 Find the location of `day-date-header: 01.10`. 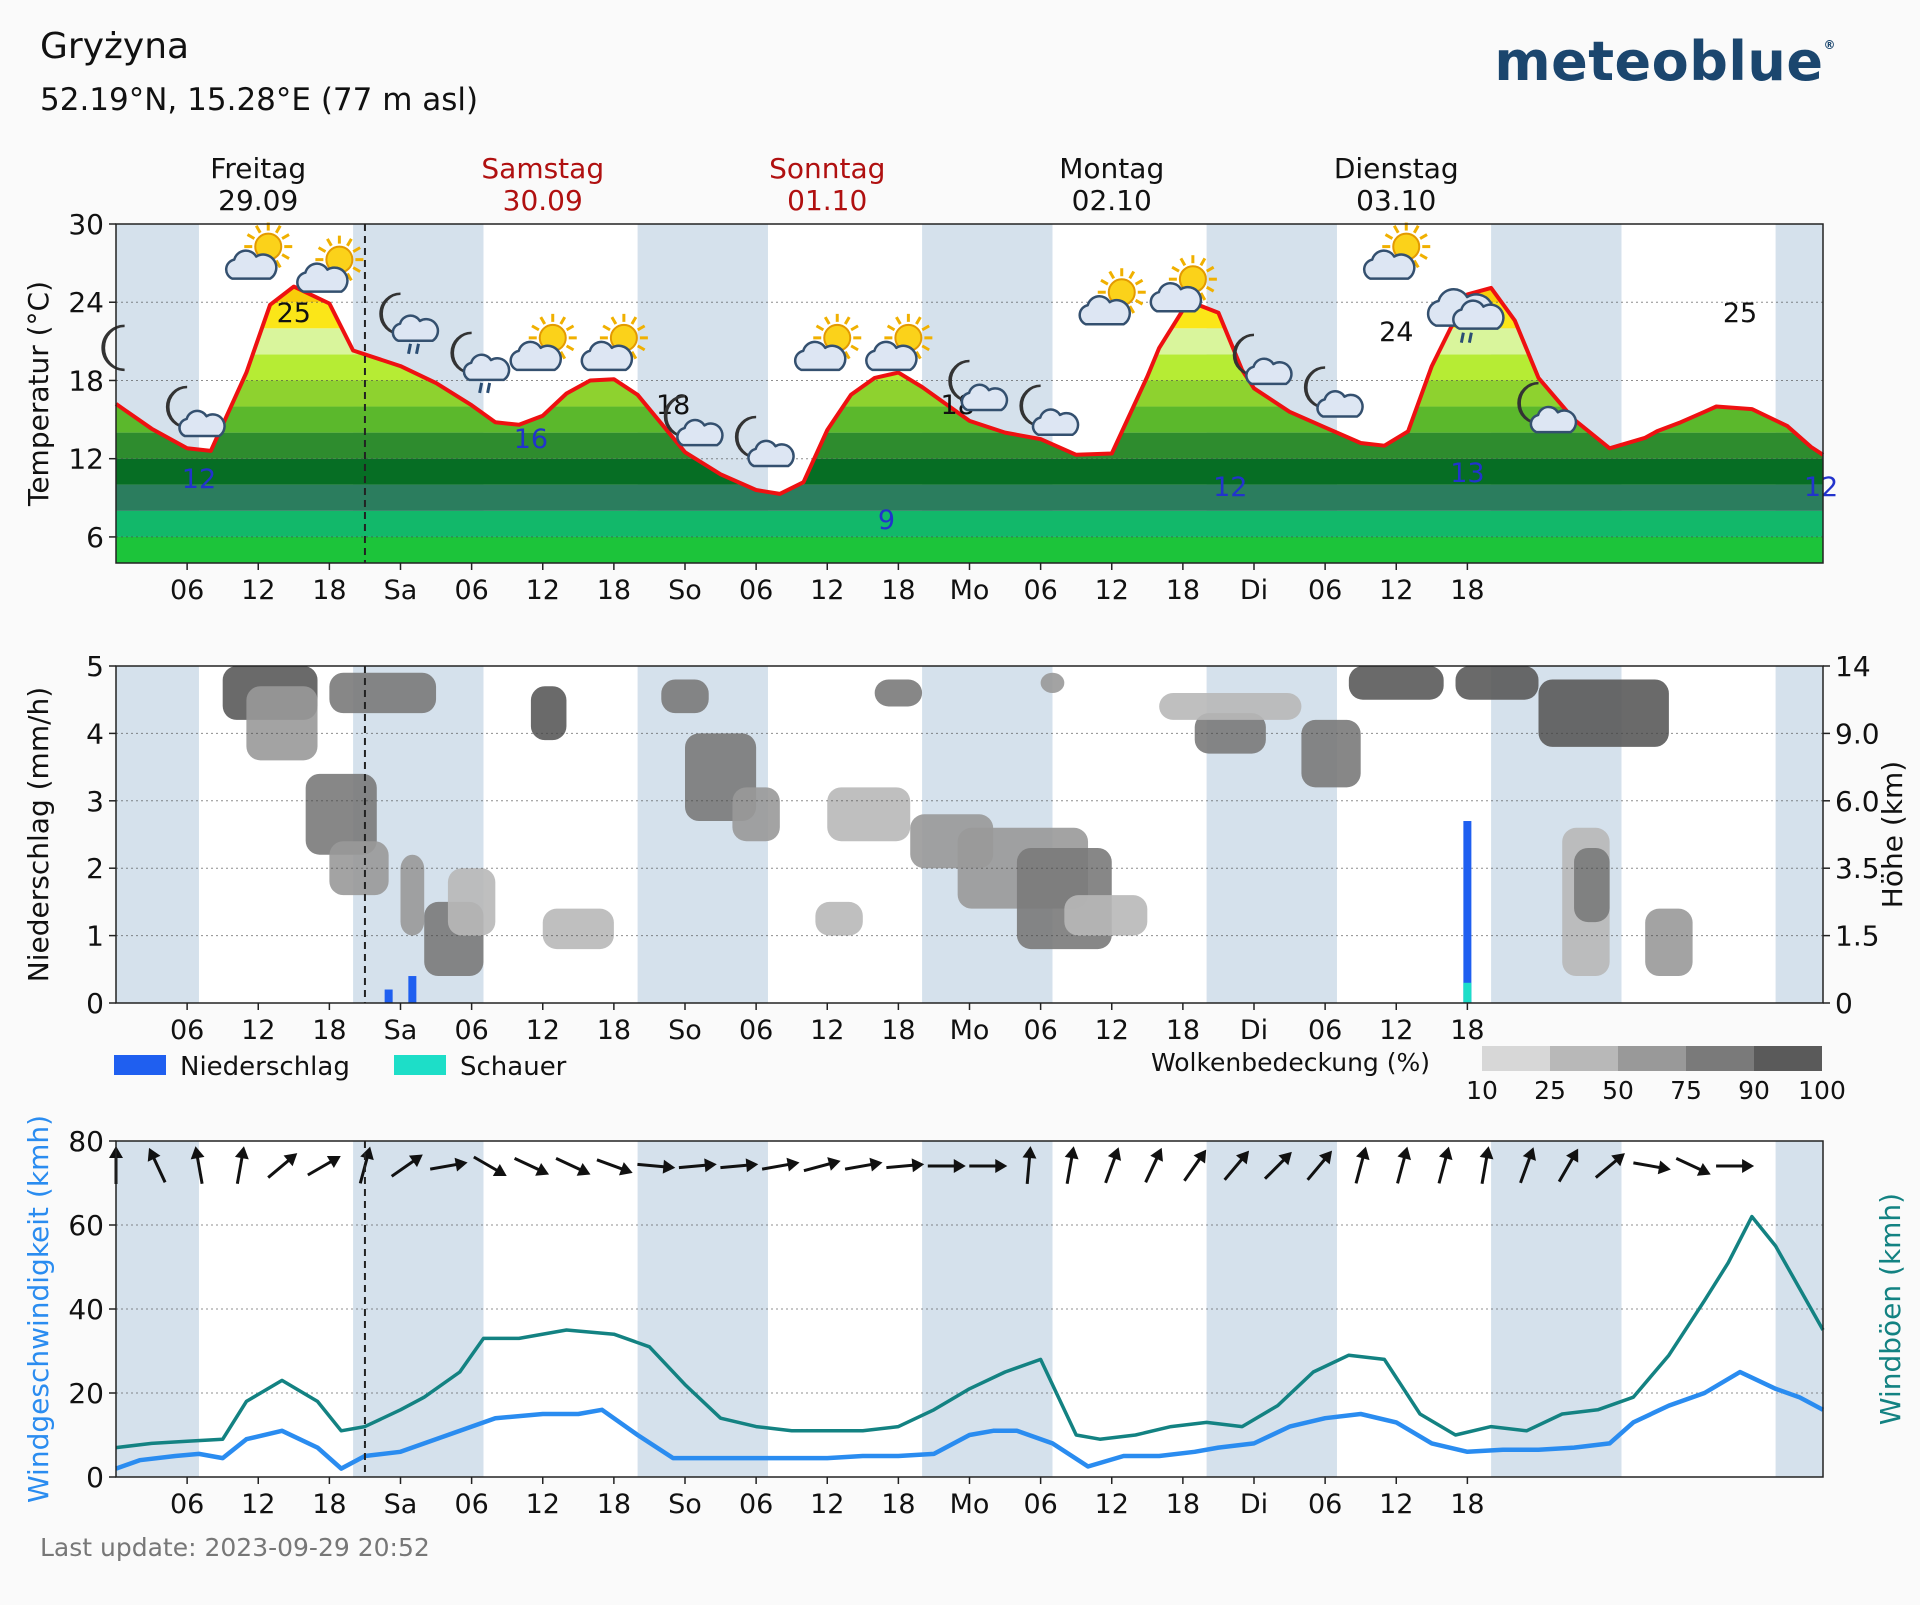

day-date-header: 01.10 is located at coordinates (827, 200).